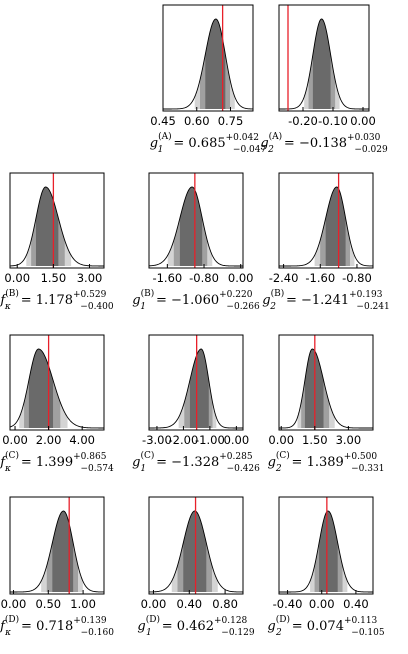  What do you see at coordinates (325, 626) in the screenshot?
I see `param-value: 0.074` at bounding box center [325, 626].